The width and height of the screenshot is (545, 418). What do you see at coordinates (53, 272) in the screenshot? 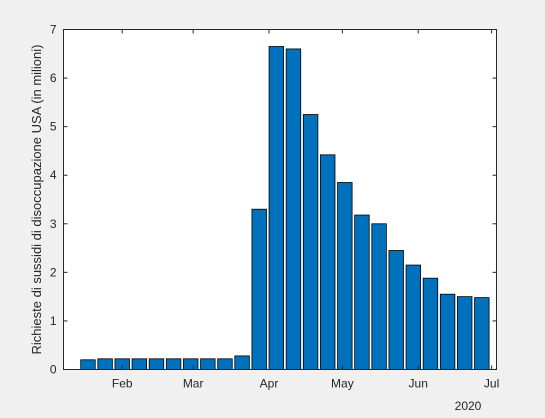
I see `y-tick-label: 2` at bounding box center [53, 272].